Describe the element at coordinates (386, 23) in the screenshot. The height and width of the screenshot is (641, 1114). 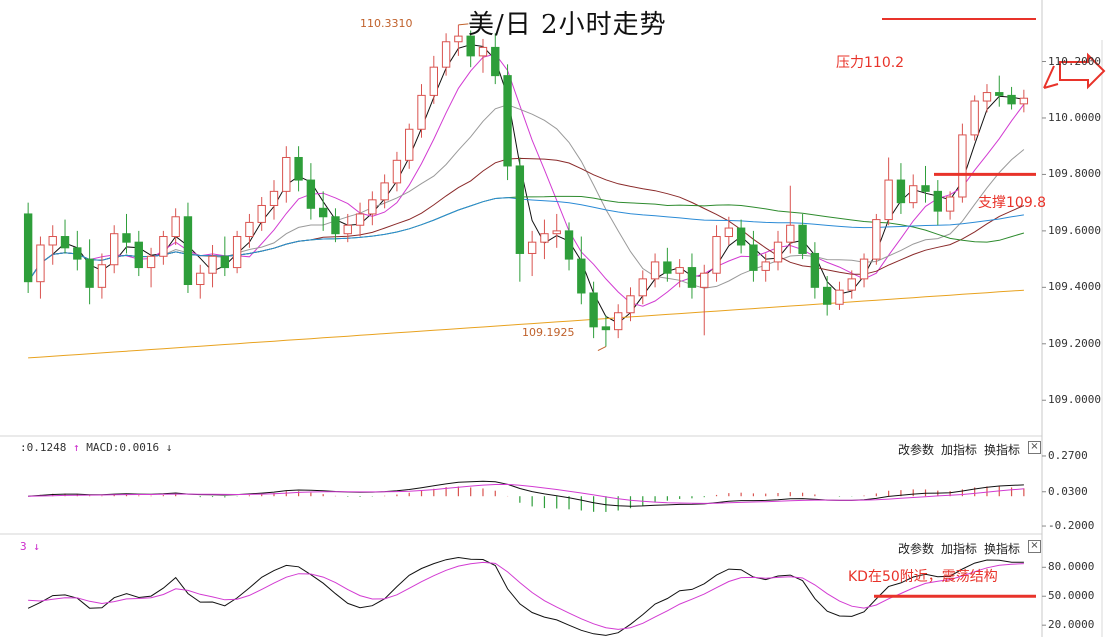
I see `high-price-label: 110.3310` at that location.